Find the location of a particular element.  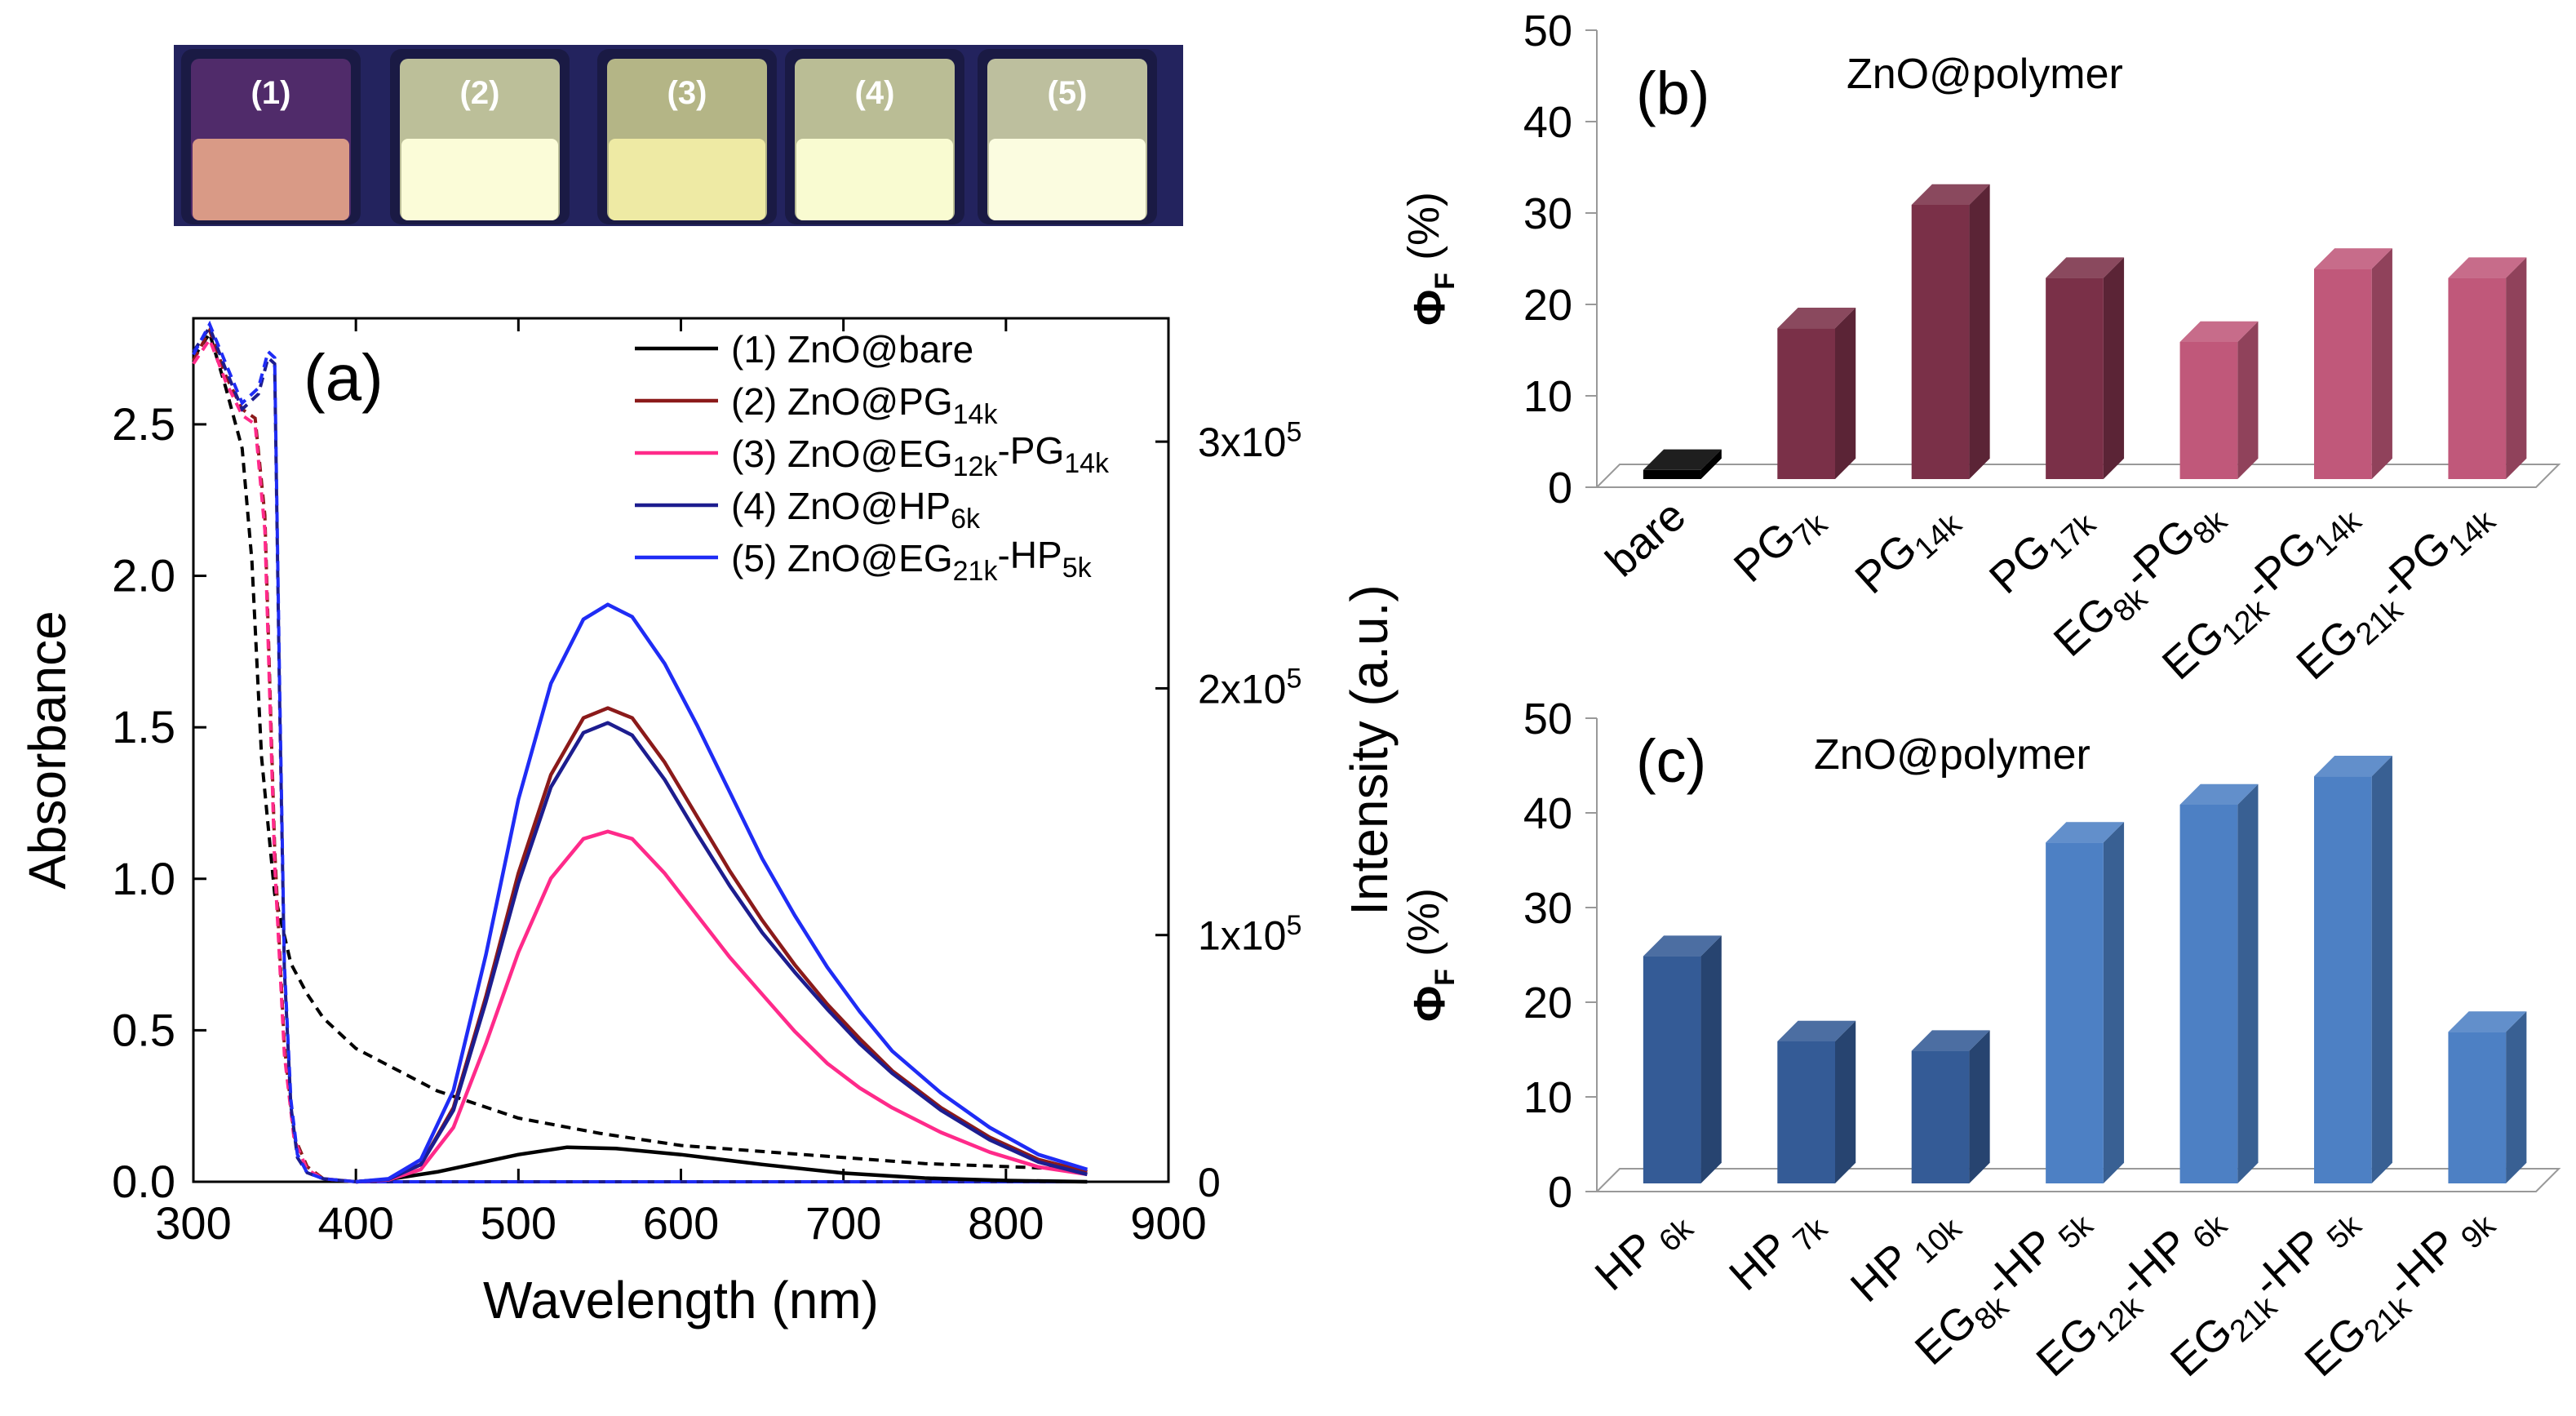

label-part: (5) ZnO@EG is located at coordinates (842, 558).